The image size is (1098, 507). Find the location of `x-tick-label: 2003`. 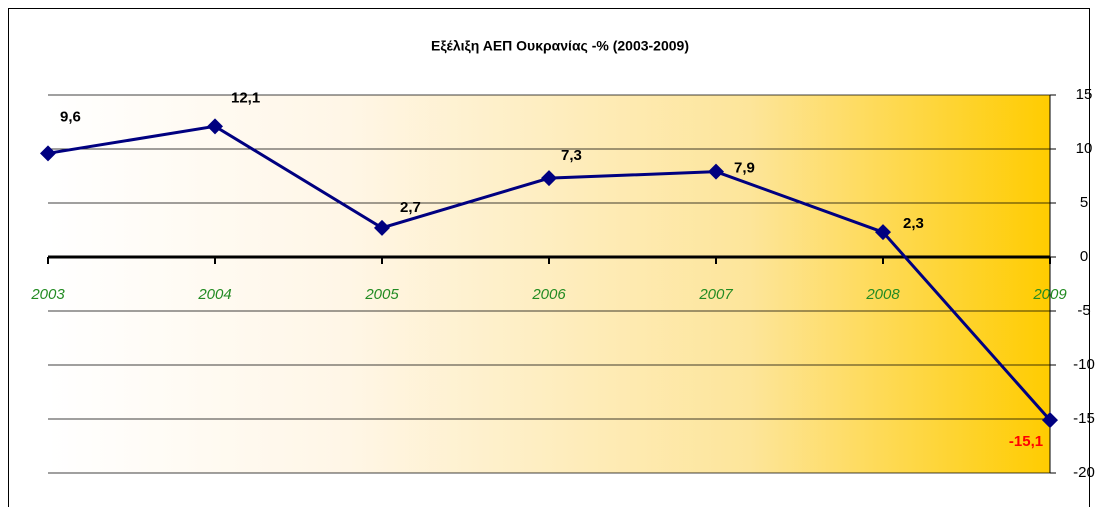

x-tick-label: 2003 is located at coordinates (47, 294).